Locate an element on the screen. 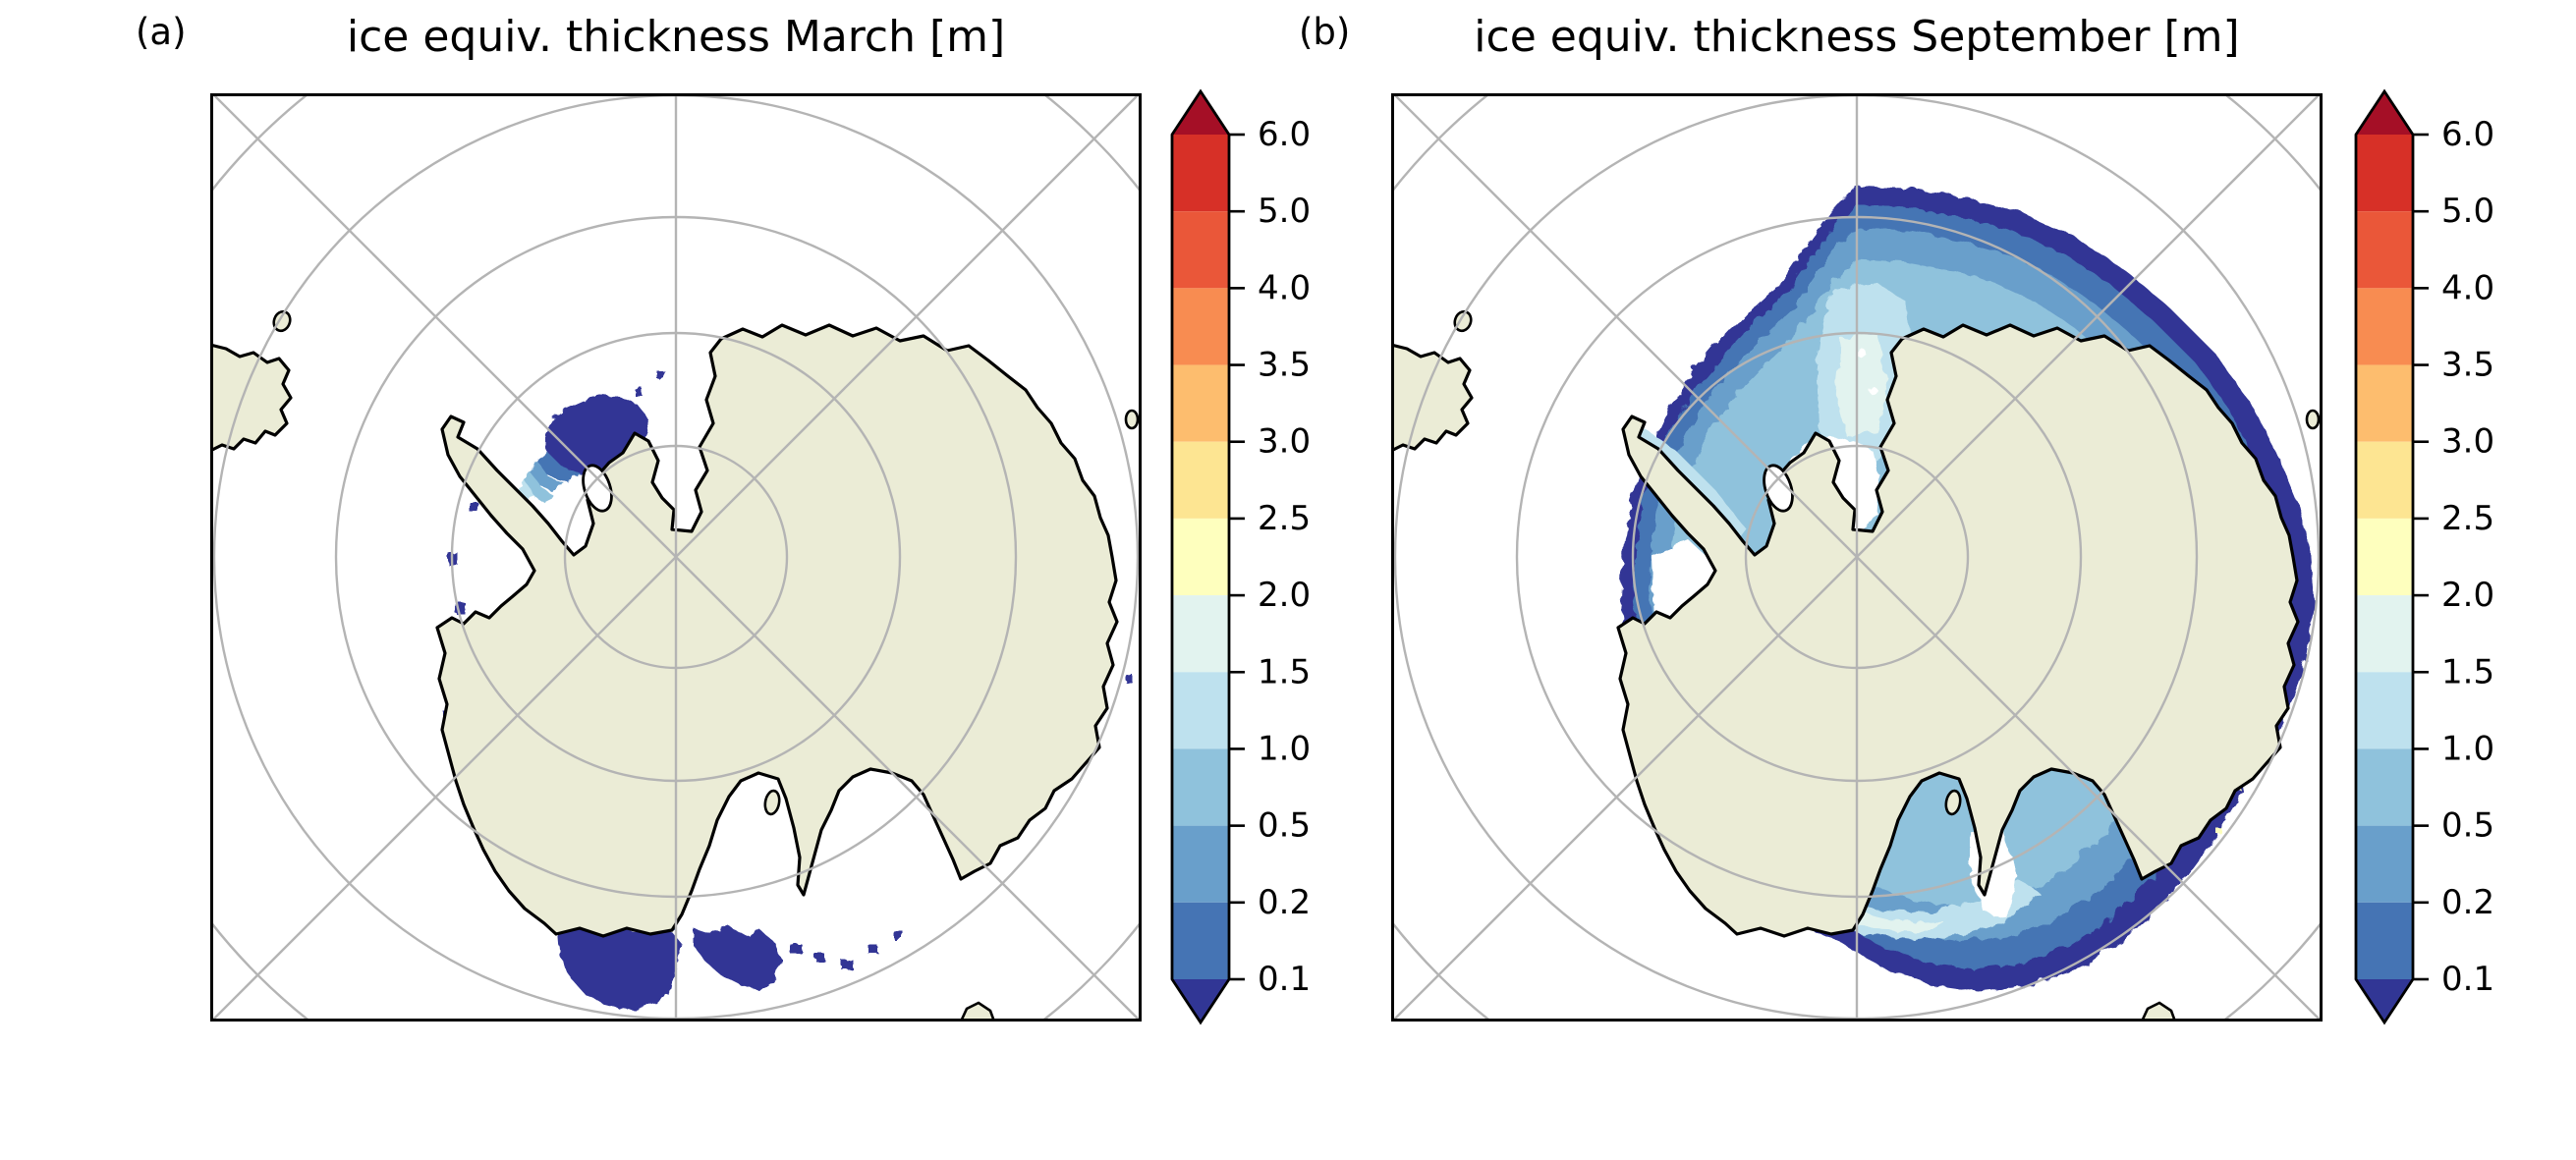 Image resolution: width=2576 pixels, height=1160 pixels. ice-patch-amundsen is located at coordinates (618, 965).